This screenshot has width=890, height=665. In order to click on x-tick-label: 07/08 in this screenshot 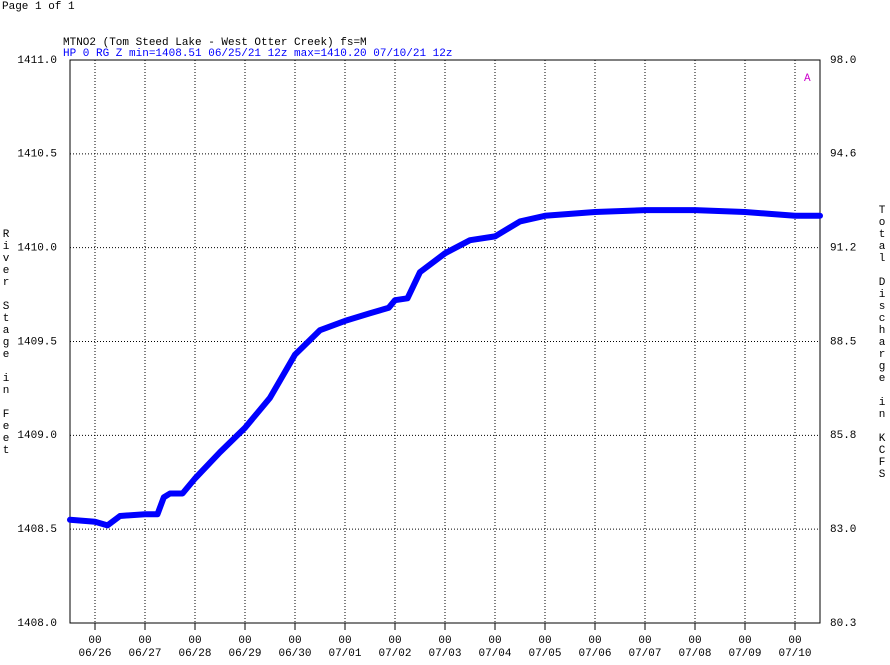, I will do `click(694, 654)`.